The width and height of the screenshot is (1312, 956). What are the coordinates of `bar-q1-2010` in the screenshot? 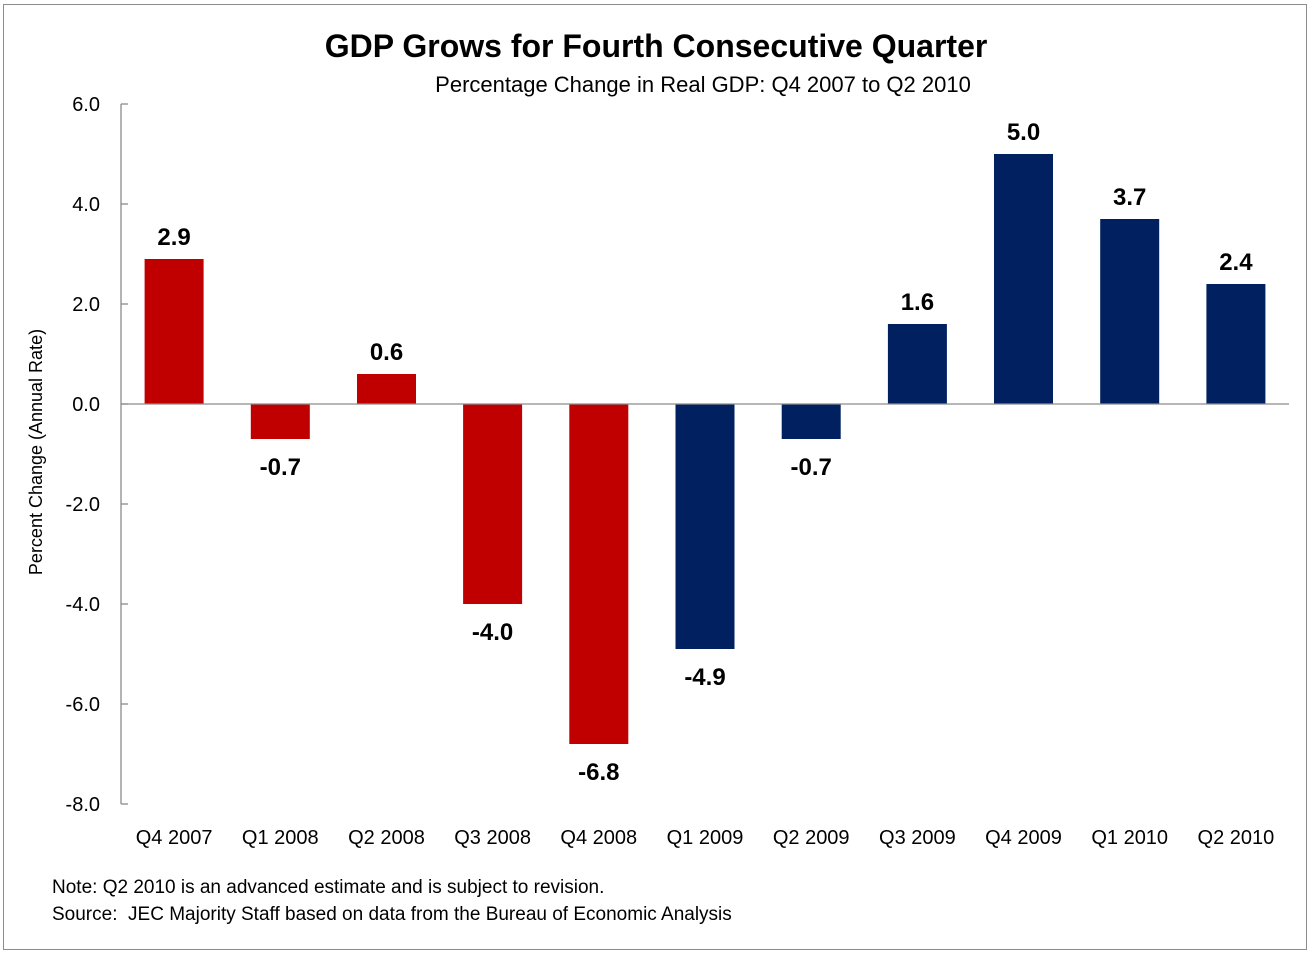 It's located at (1130, 311).